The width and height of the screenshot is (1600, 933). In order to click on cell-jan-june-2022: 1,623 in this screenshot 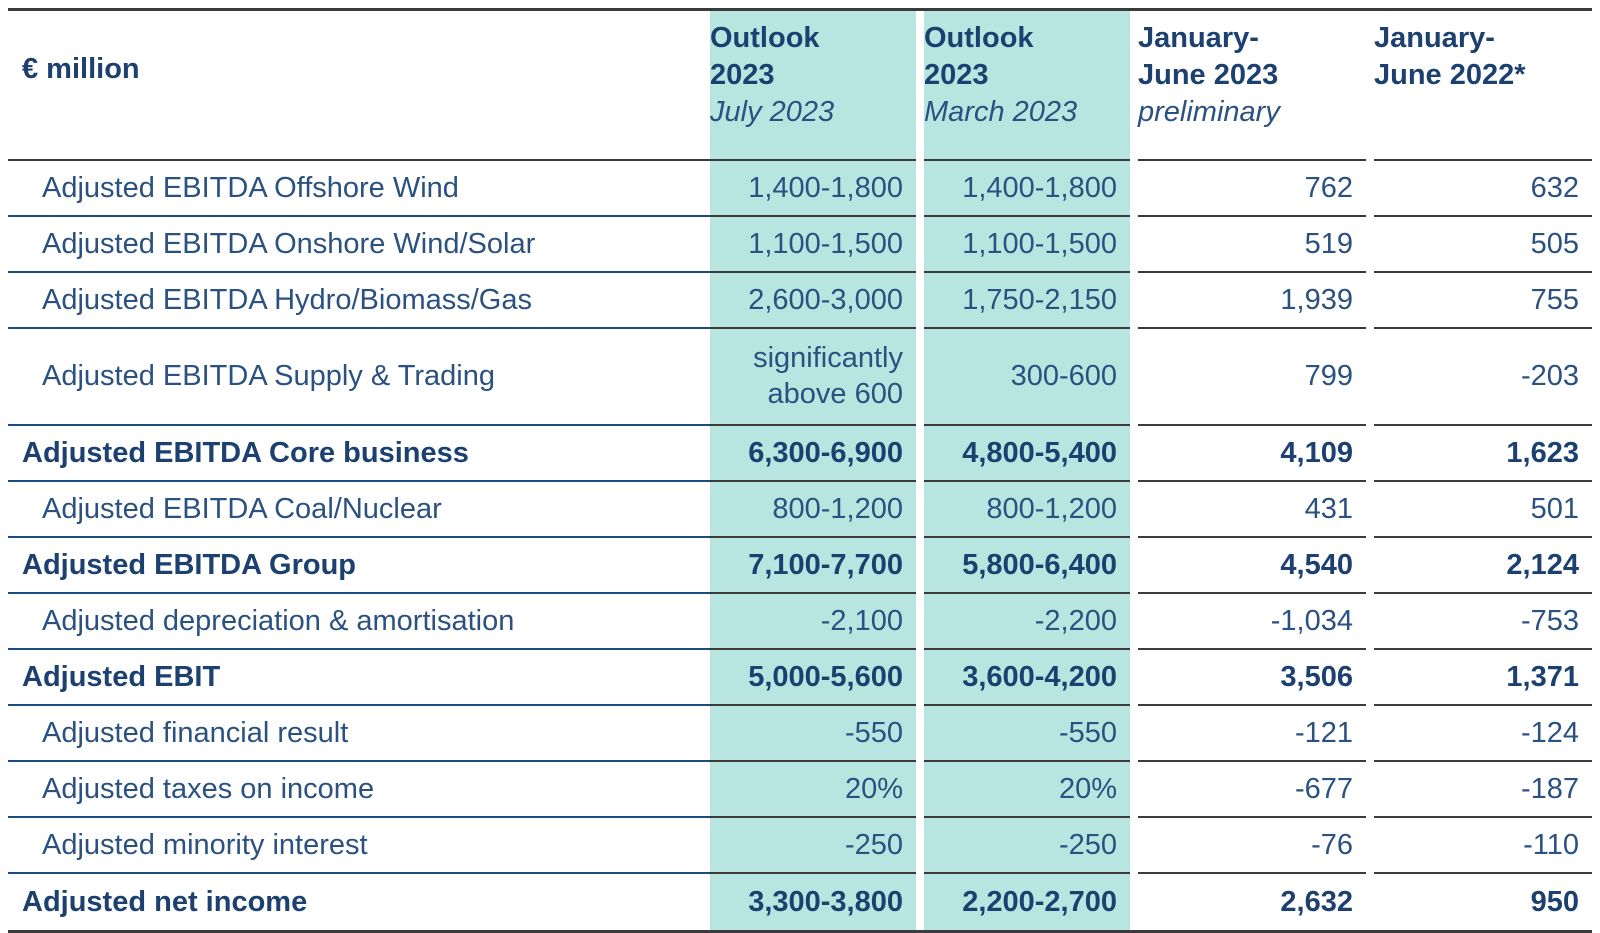, I will do `click(1483, 454)`.